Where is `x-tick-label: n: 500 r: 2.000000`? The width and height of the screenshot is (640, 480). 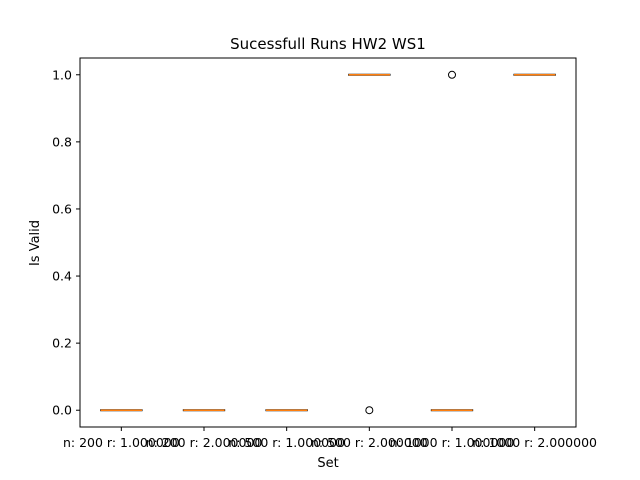 x-tick-label: n: 500 r: 2.000000 is located at coordinates (369, 442).